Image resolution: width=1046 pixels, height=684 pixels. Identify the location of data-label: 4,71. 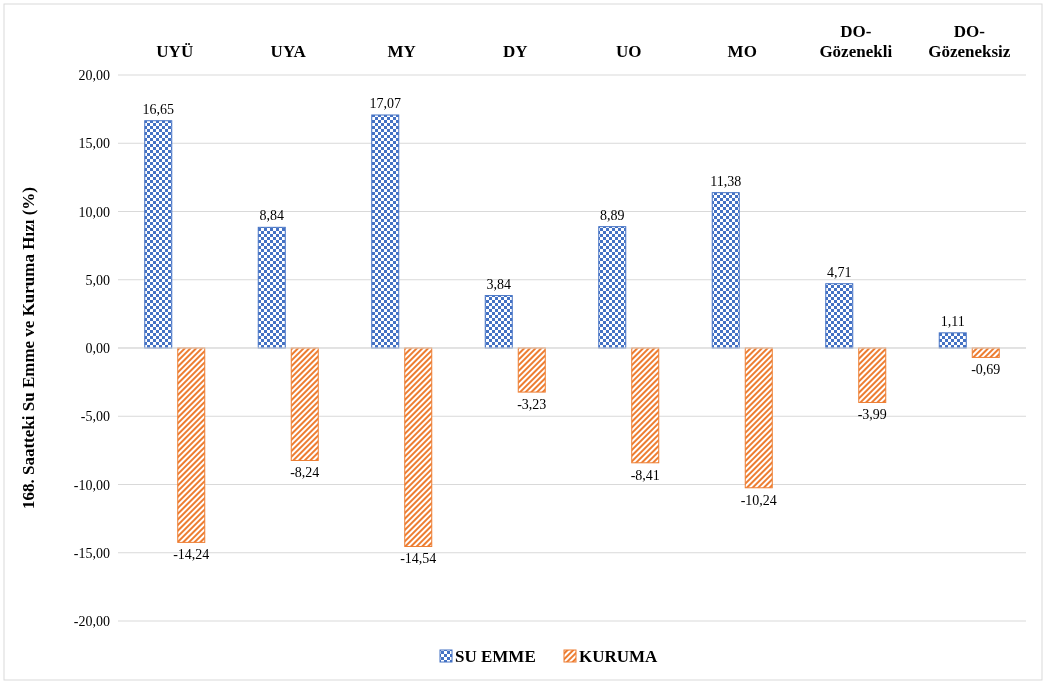
(839, 272).